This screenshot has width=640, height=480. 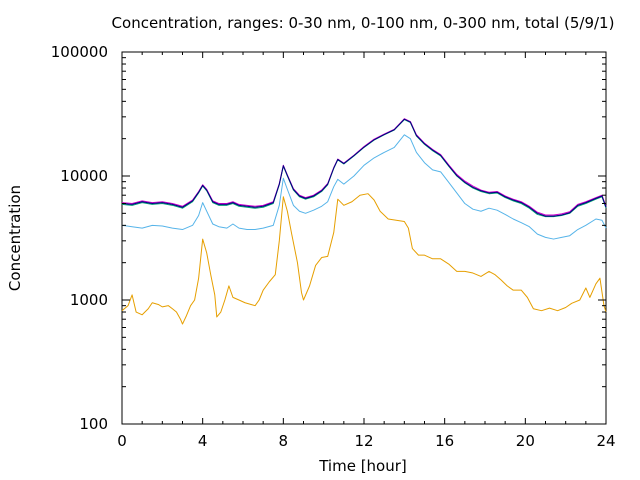 I want to click on y-axis-label: Concentration, so click(x=15, y=238).